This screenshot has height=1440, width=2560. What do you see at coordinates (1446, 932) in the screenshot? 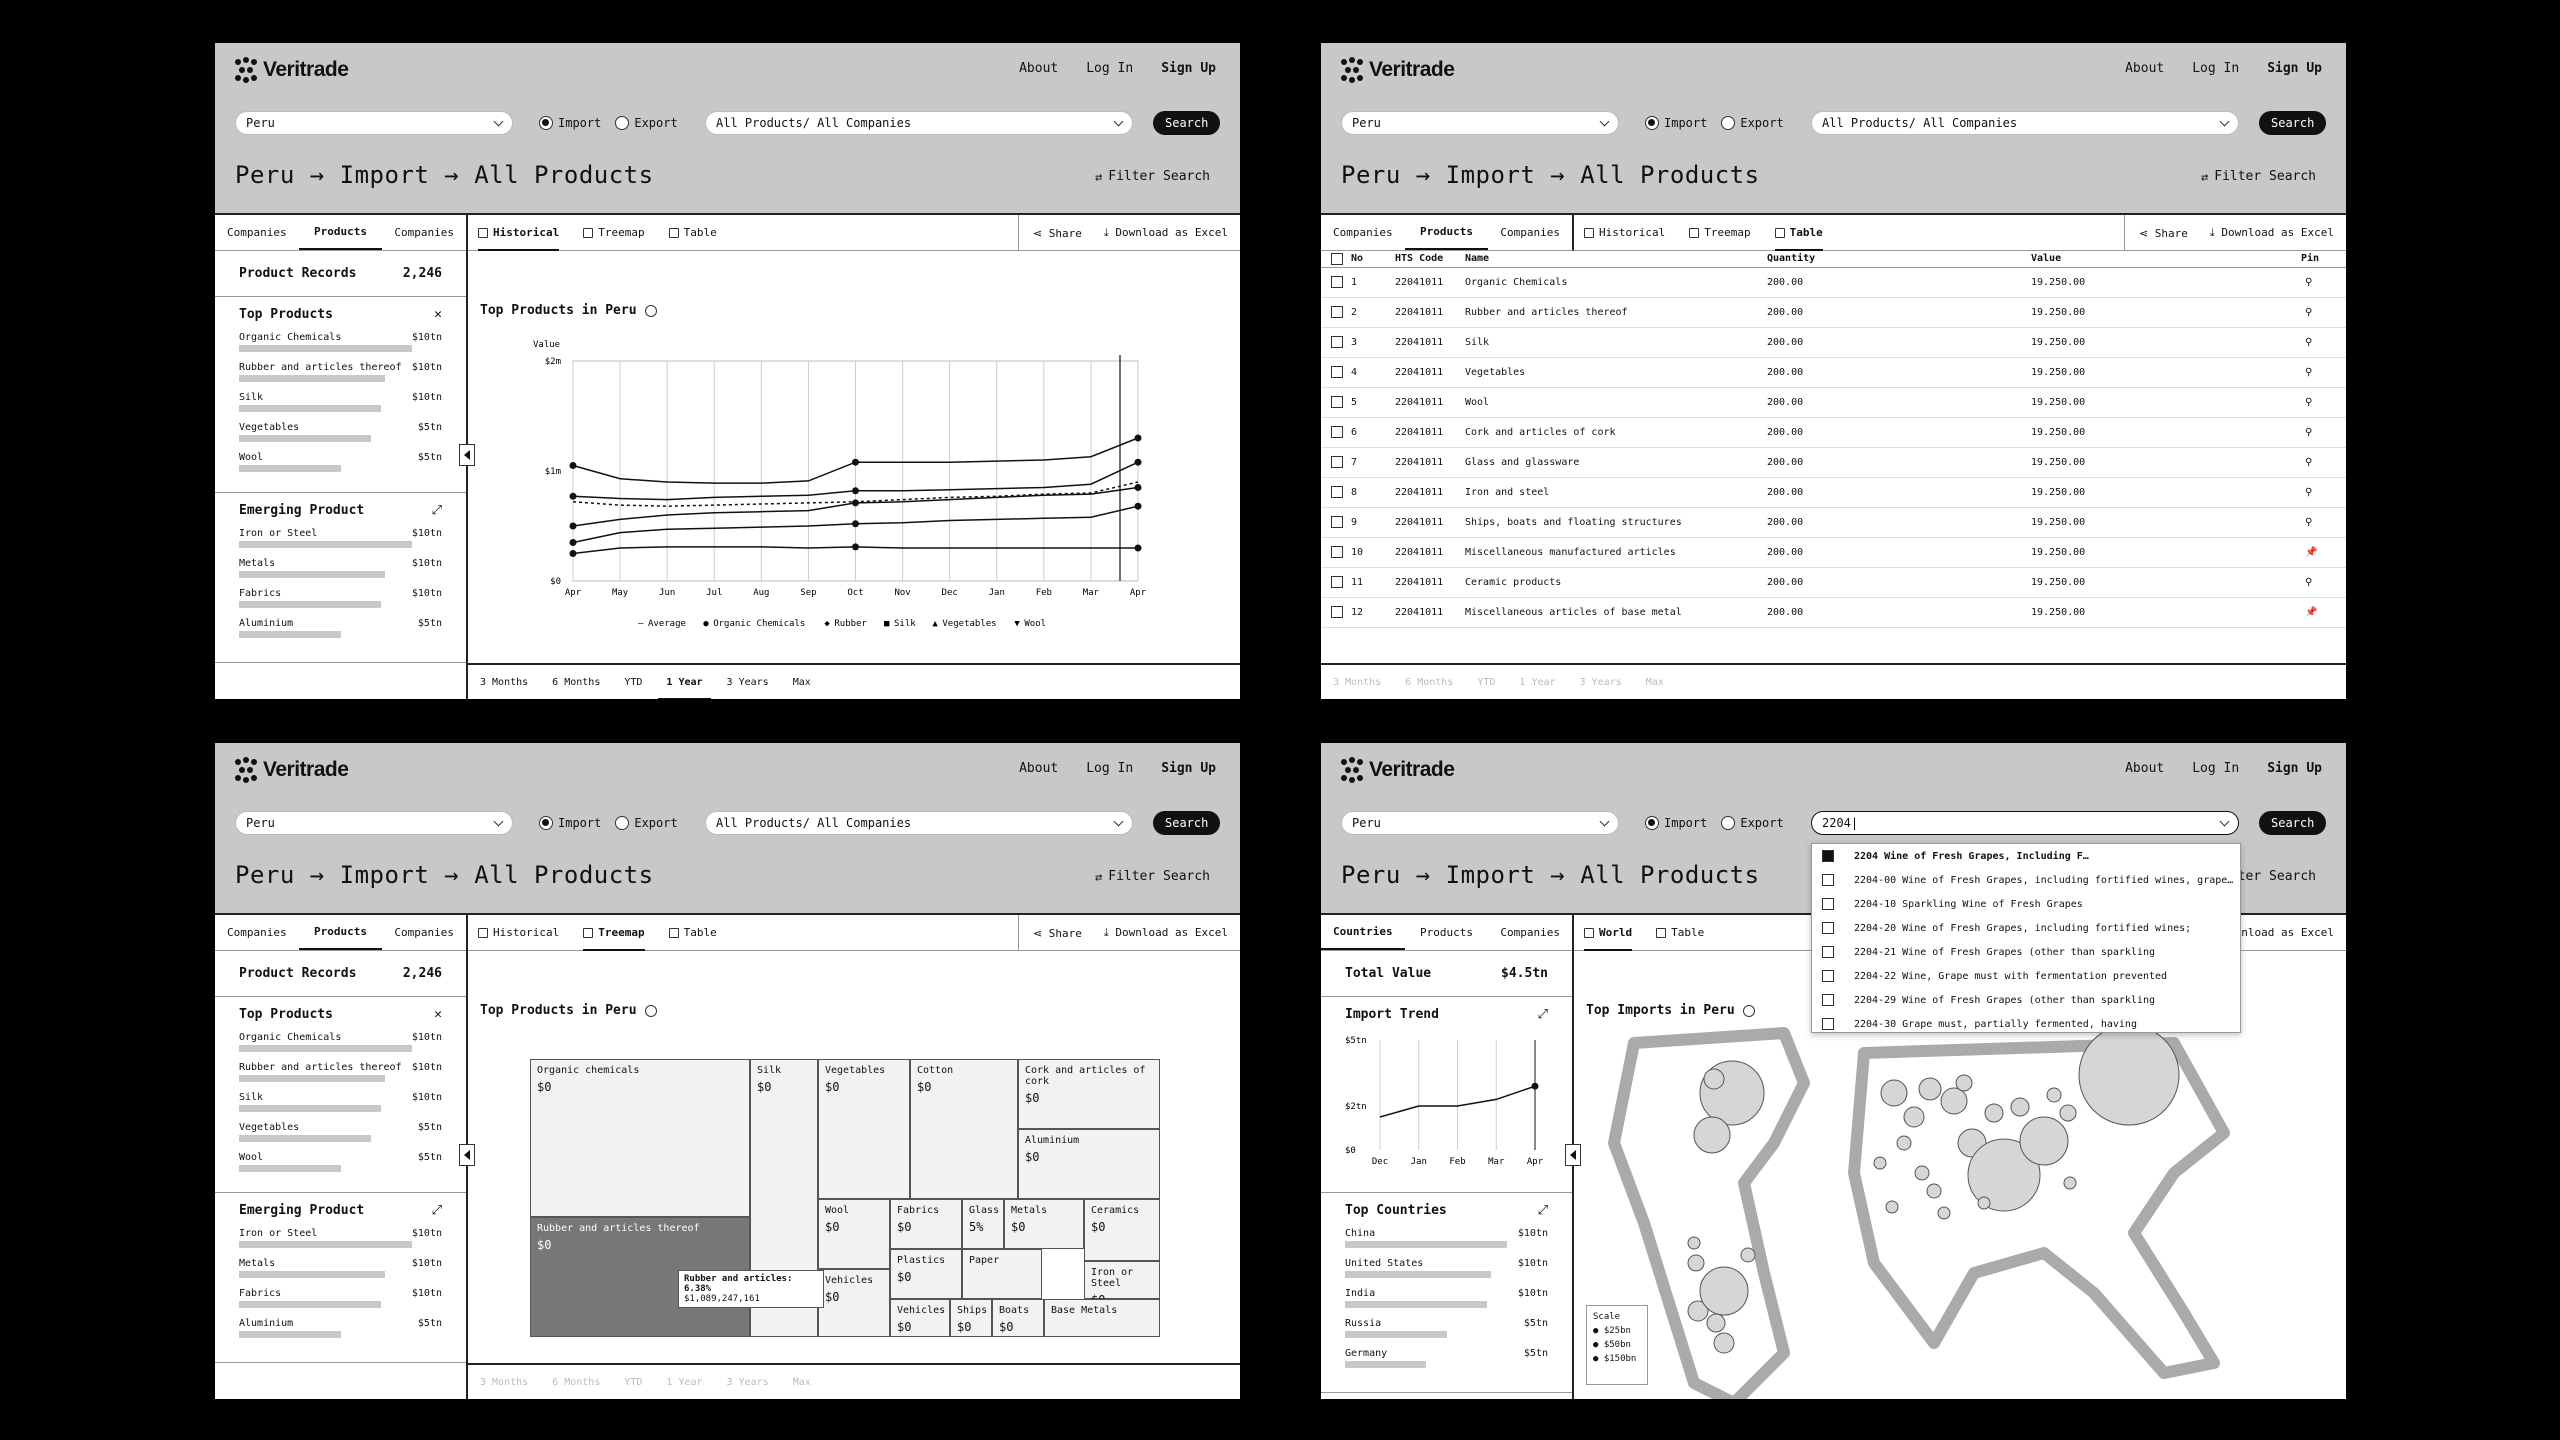
I see `tab-products: Products` at bounding box center [1446, 932].